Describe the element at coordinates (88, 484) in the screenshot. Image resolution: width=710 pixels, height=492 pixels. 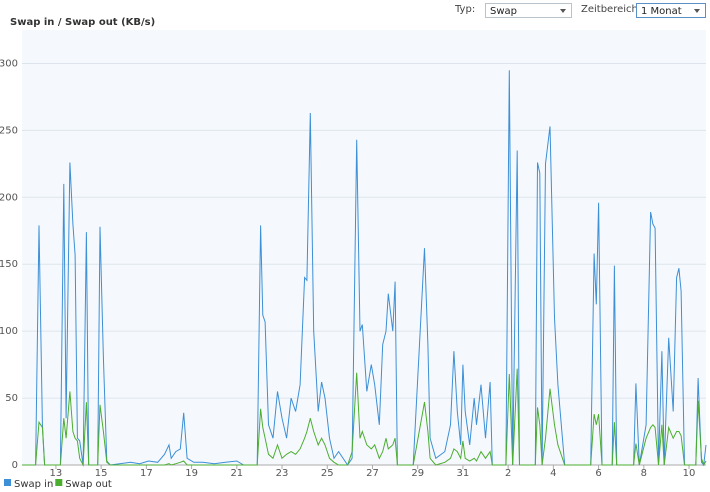
I see `legend-label: Swap out` at that location.